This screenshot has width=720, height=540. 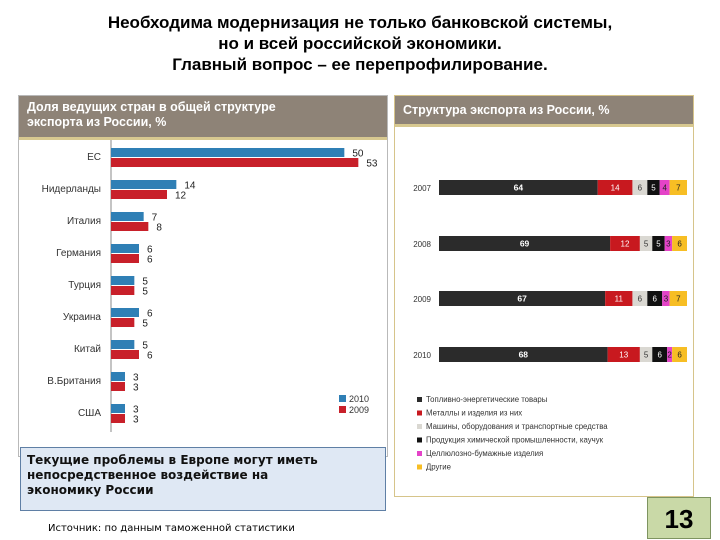 What do you see at coordinates (97, 122) in the screenshot?
I see `chart-title-line: экспорта из России, %` at bounding box center [97, 122].